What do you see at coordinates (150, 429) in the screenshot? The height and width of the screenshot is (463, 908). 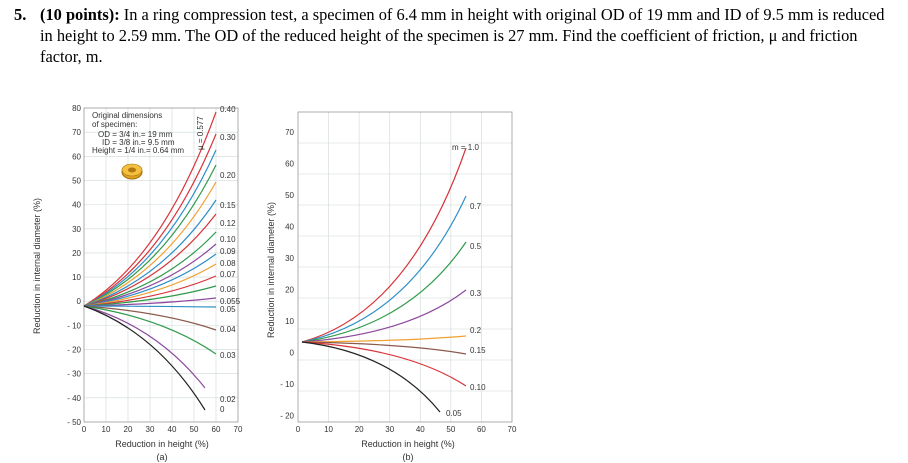 I see `x-tick-label: 30` at bounding box center [150, 429].